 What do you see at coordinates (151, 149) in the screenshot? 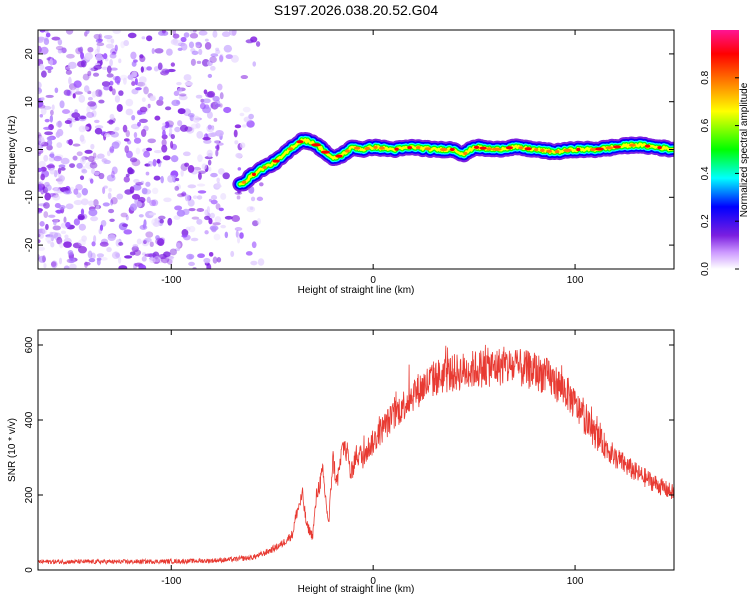
I see `spectrogram-noise` at bounding box center [151, 149].